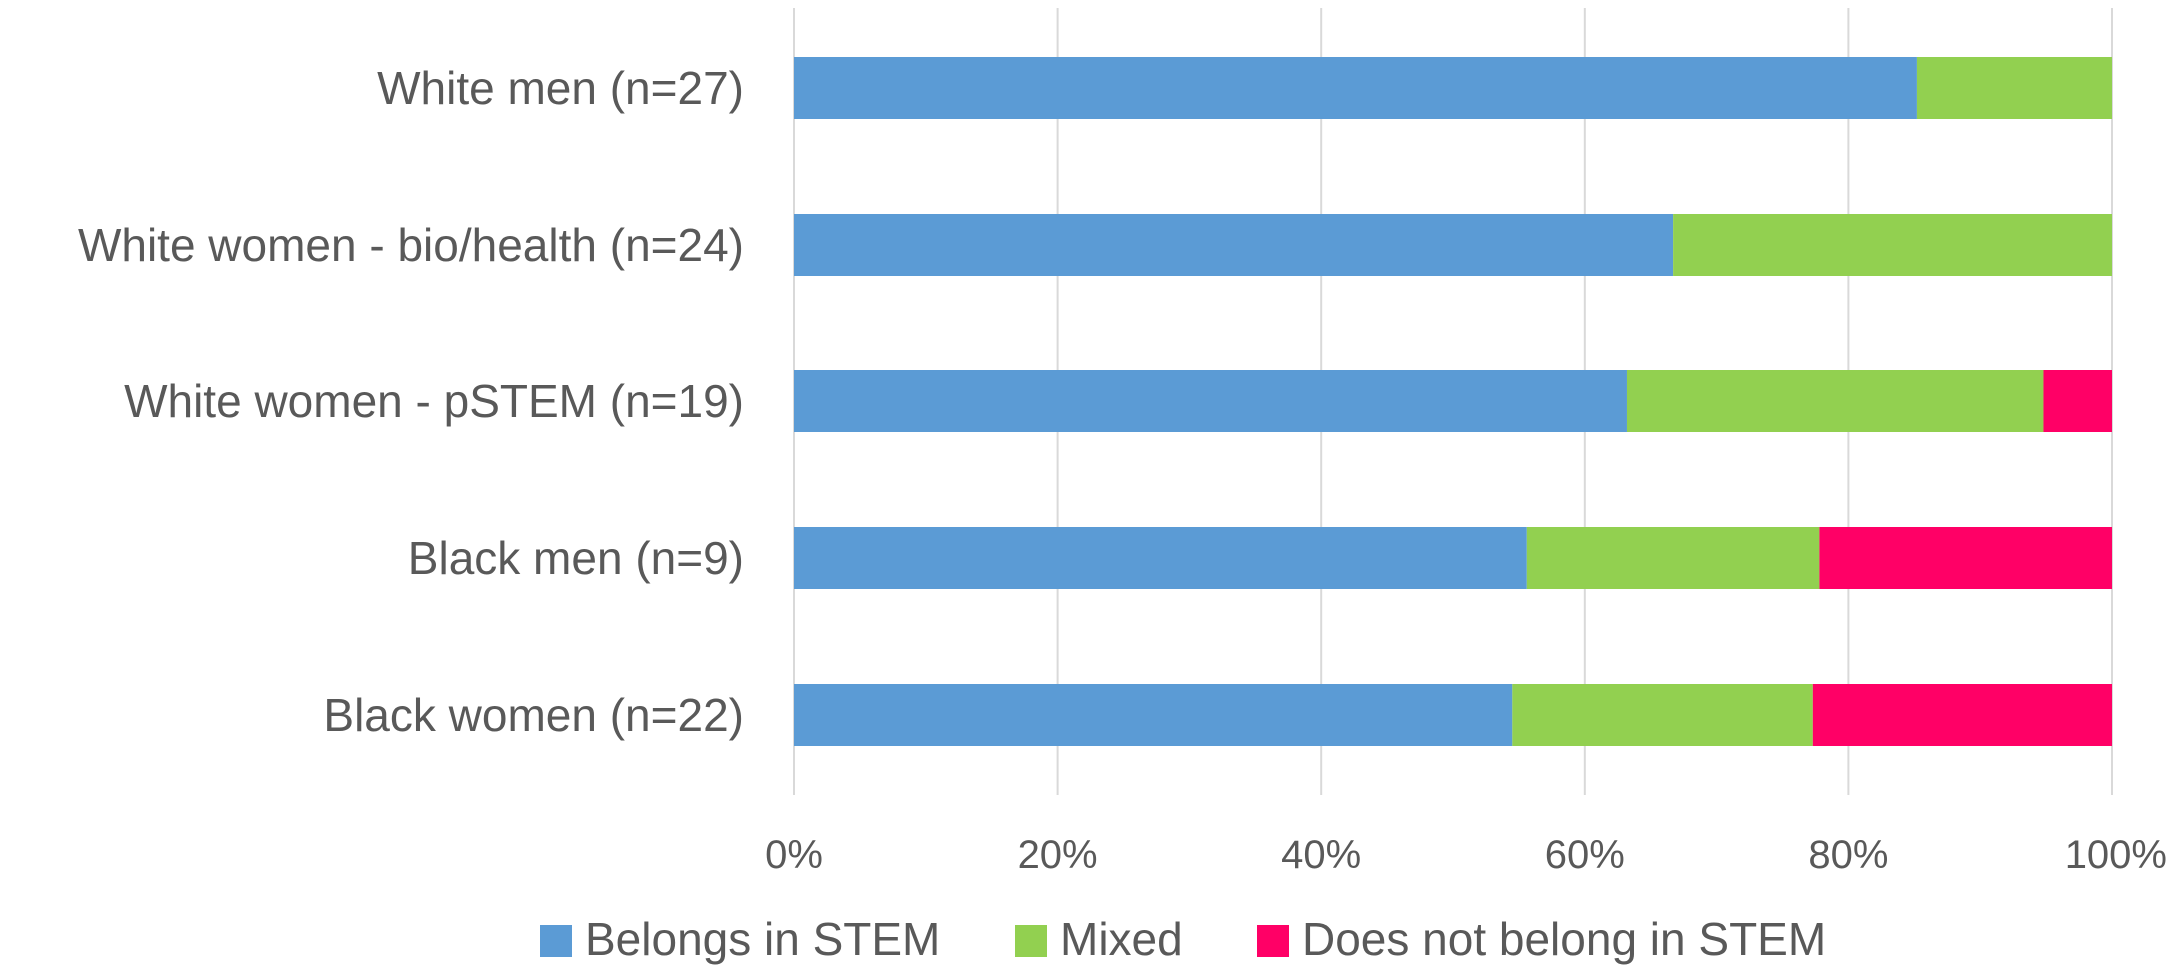 This screenshot has width=2182, height=972. What do you see at coordinates (2116, 855) in the screenshot?
I see `x-tick-label: 100%` at bounding box center [2116, 855].